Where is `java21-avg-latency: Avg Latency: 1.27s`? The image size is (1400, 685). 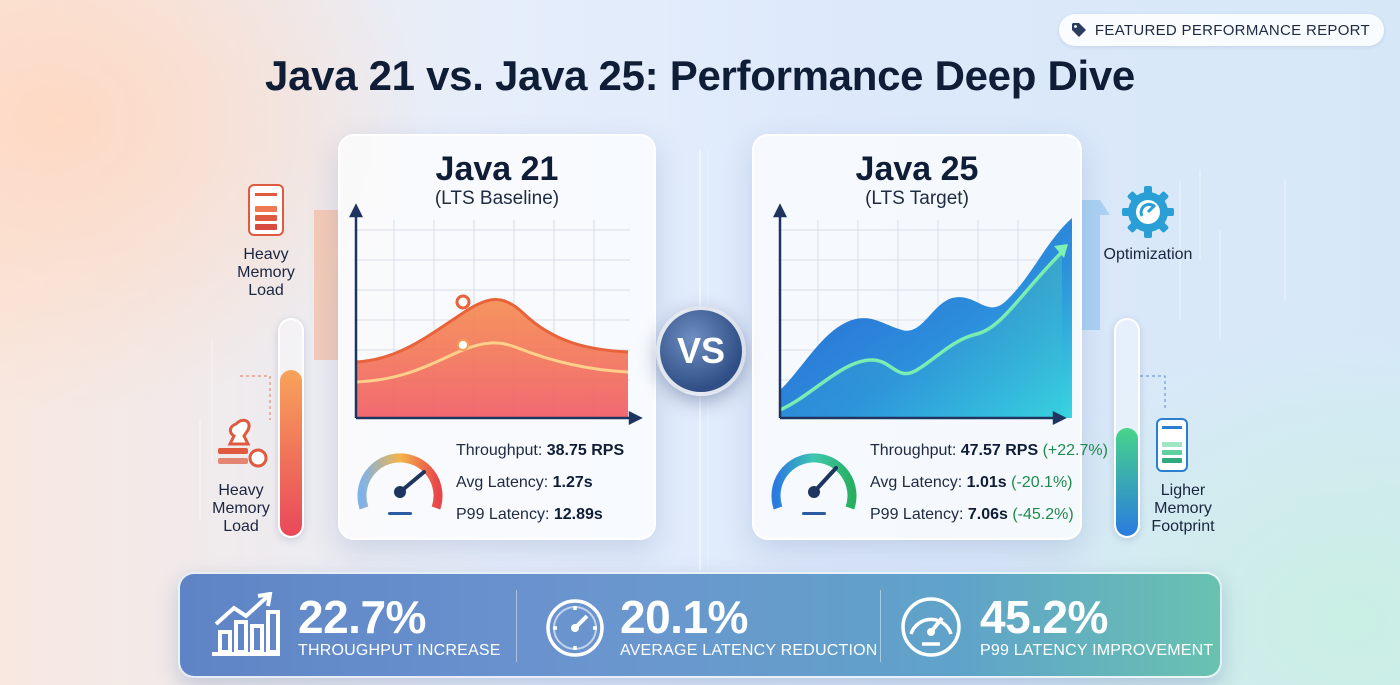 java21-avg-latency: Avg Latency: 1.27s is located at coordinates (524, 482).